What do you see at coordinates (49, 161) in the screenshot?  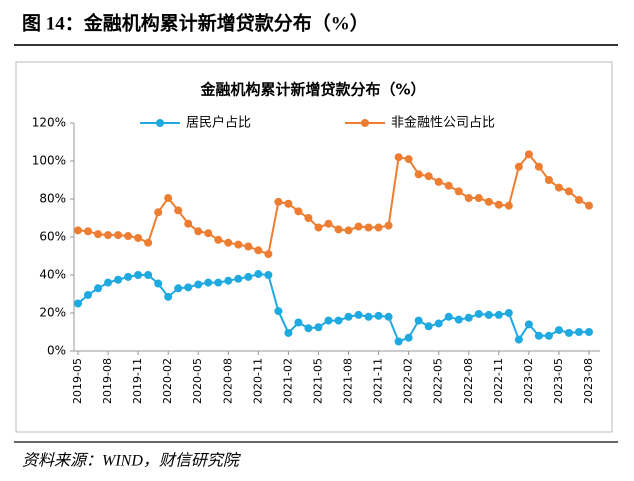 I see `y-tick-label: 100%` at bounding box center [49, 161].